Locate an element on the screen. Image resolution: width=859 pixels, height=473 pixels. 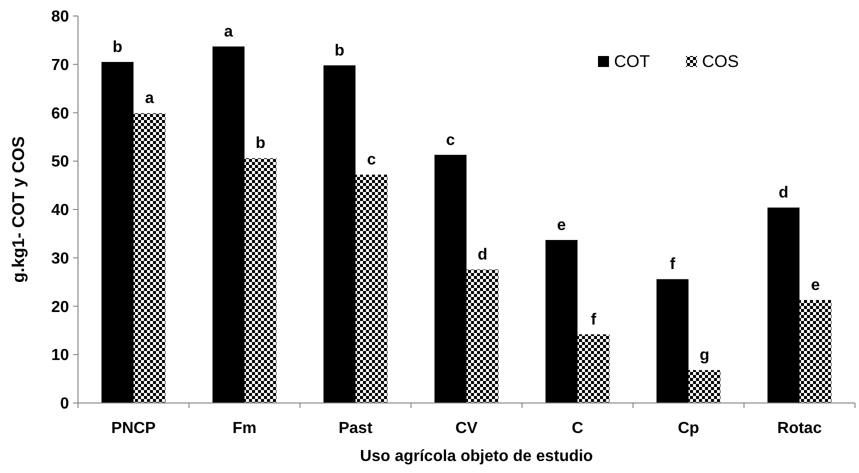
x-tick-label: Cp is located at coordinates (689, 428).